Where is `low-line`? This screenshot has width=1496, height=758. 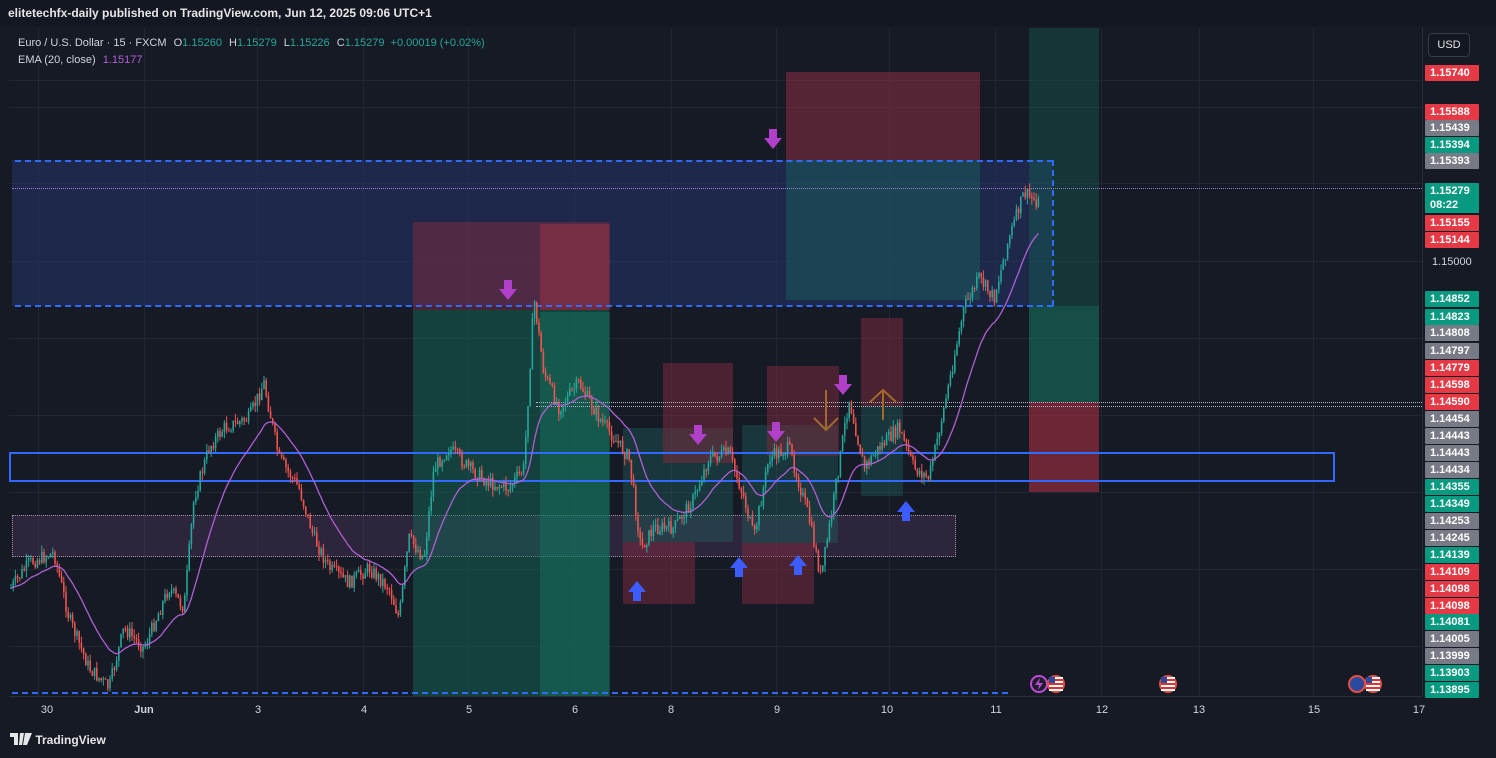
low-line is located at coordinates (510, 693).